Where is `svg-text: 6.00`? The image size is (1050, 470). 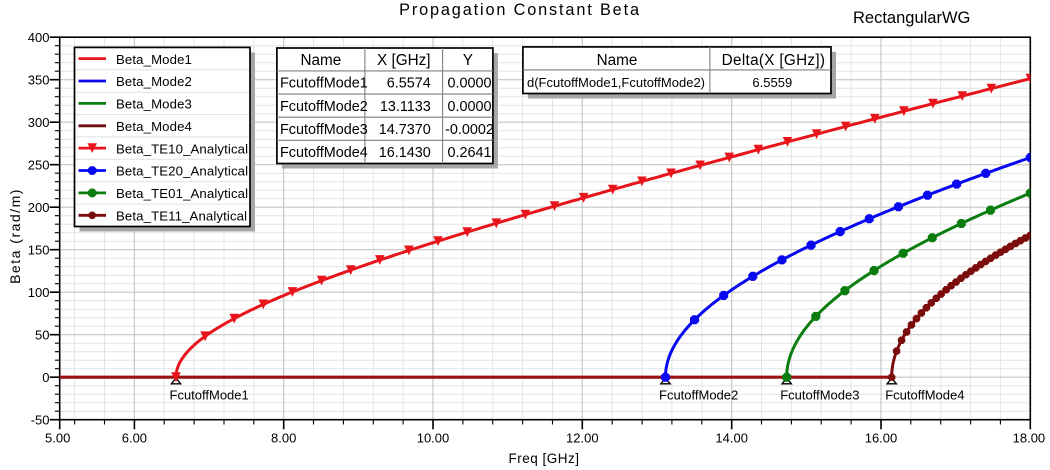 svg-text: 6.00 is located at coordinates (134, 438).